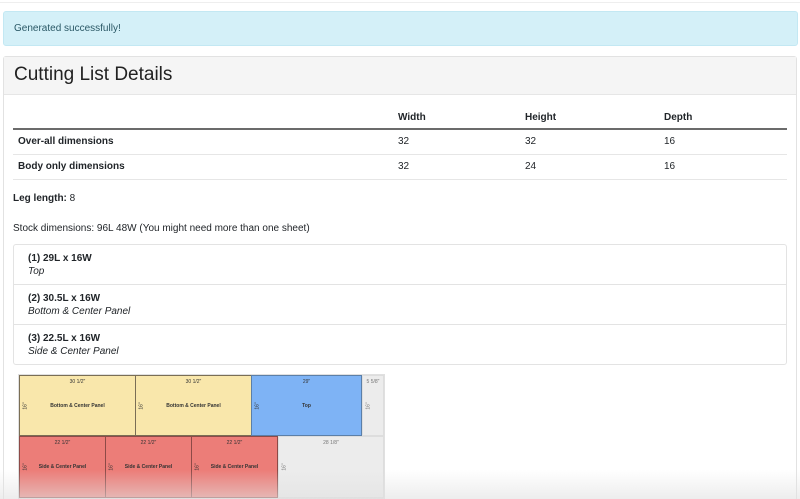  What do you see at coordinates (456, 118) in the screenshot?
I see `header-width: Width` at bounding box center [456, 118].